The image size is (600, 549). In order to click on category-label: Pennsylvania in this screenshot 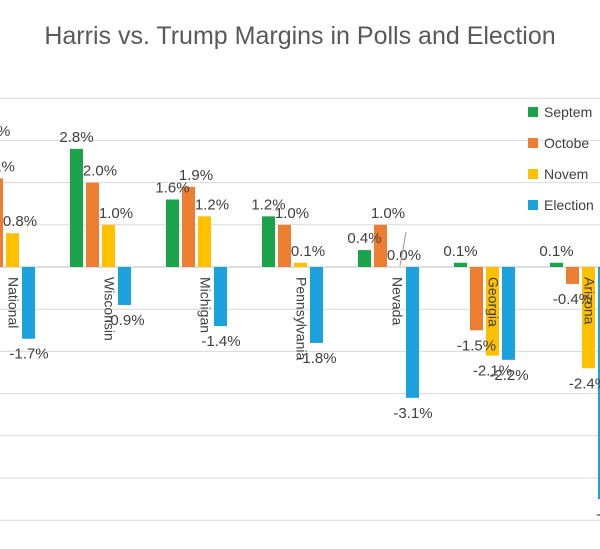, I will do `click(302, 318)`.